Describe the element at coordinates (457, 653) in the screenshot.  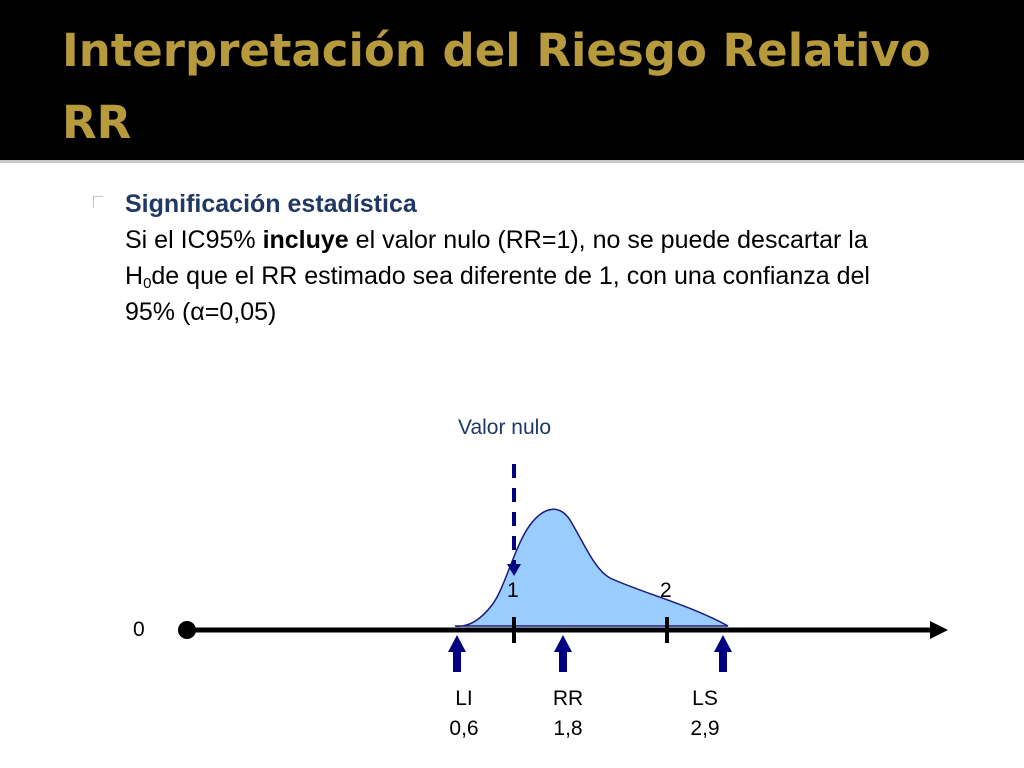
I see `li-arrow-icon` at that location.